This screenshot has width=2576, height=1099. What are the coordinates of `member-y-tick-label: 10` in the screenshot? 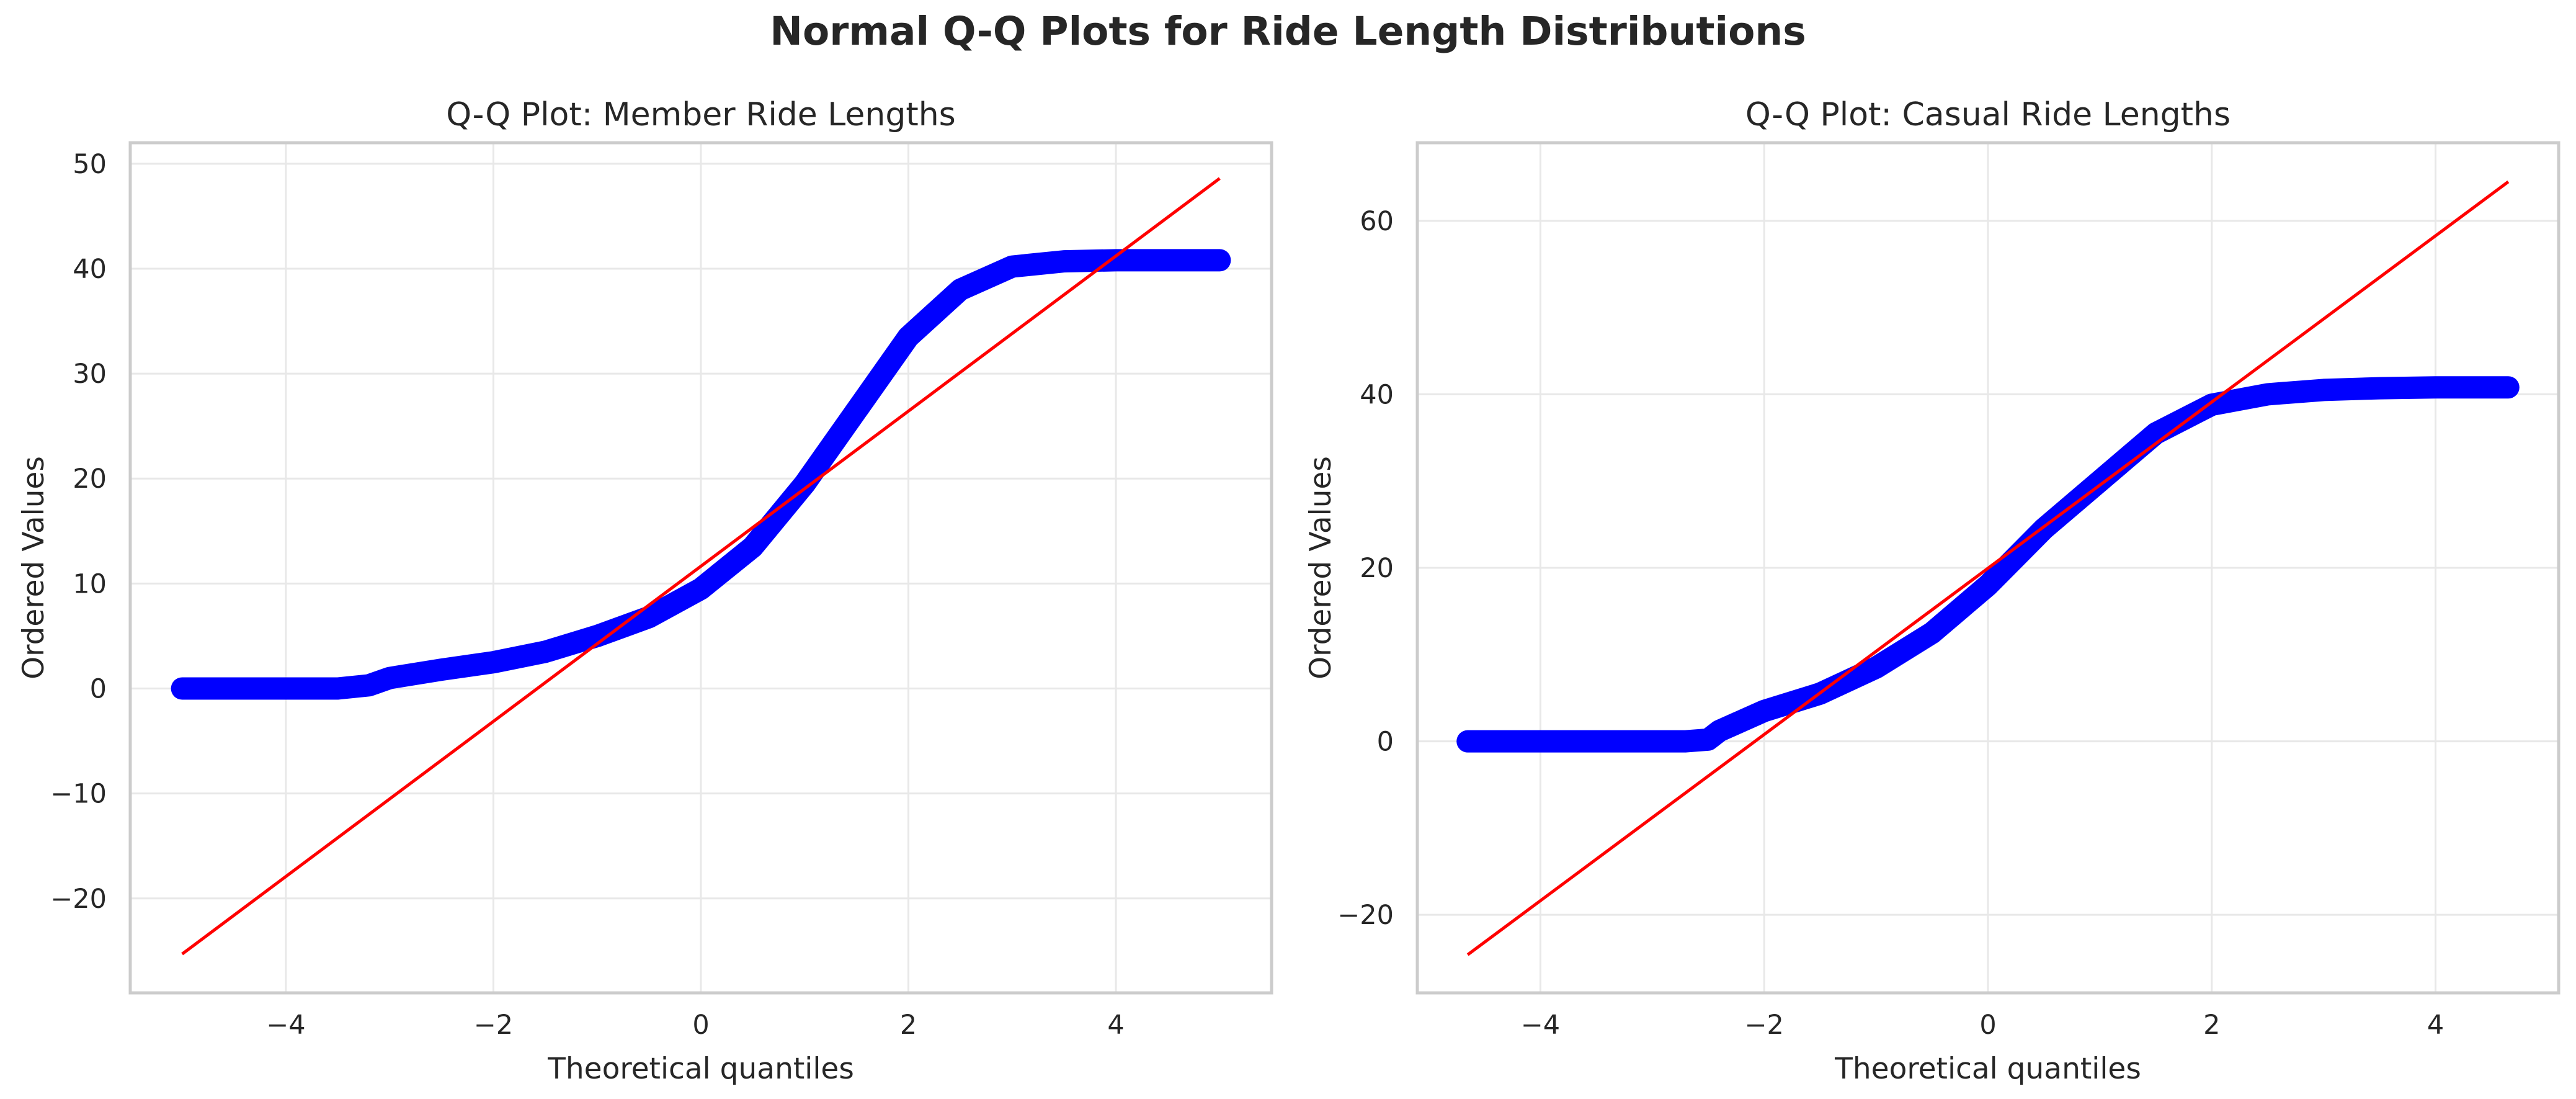 It's located at (90, 583).